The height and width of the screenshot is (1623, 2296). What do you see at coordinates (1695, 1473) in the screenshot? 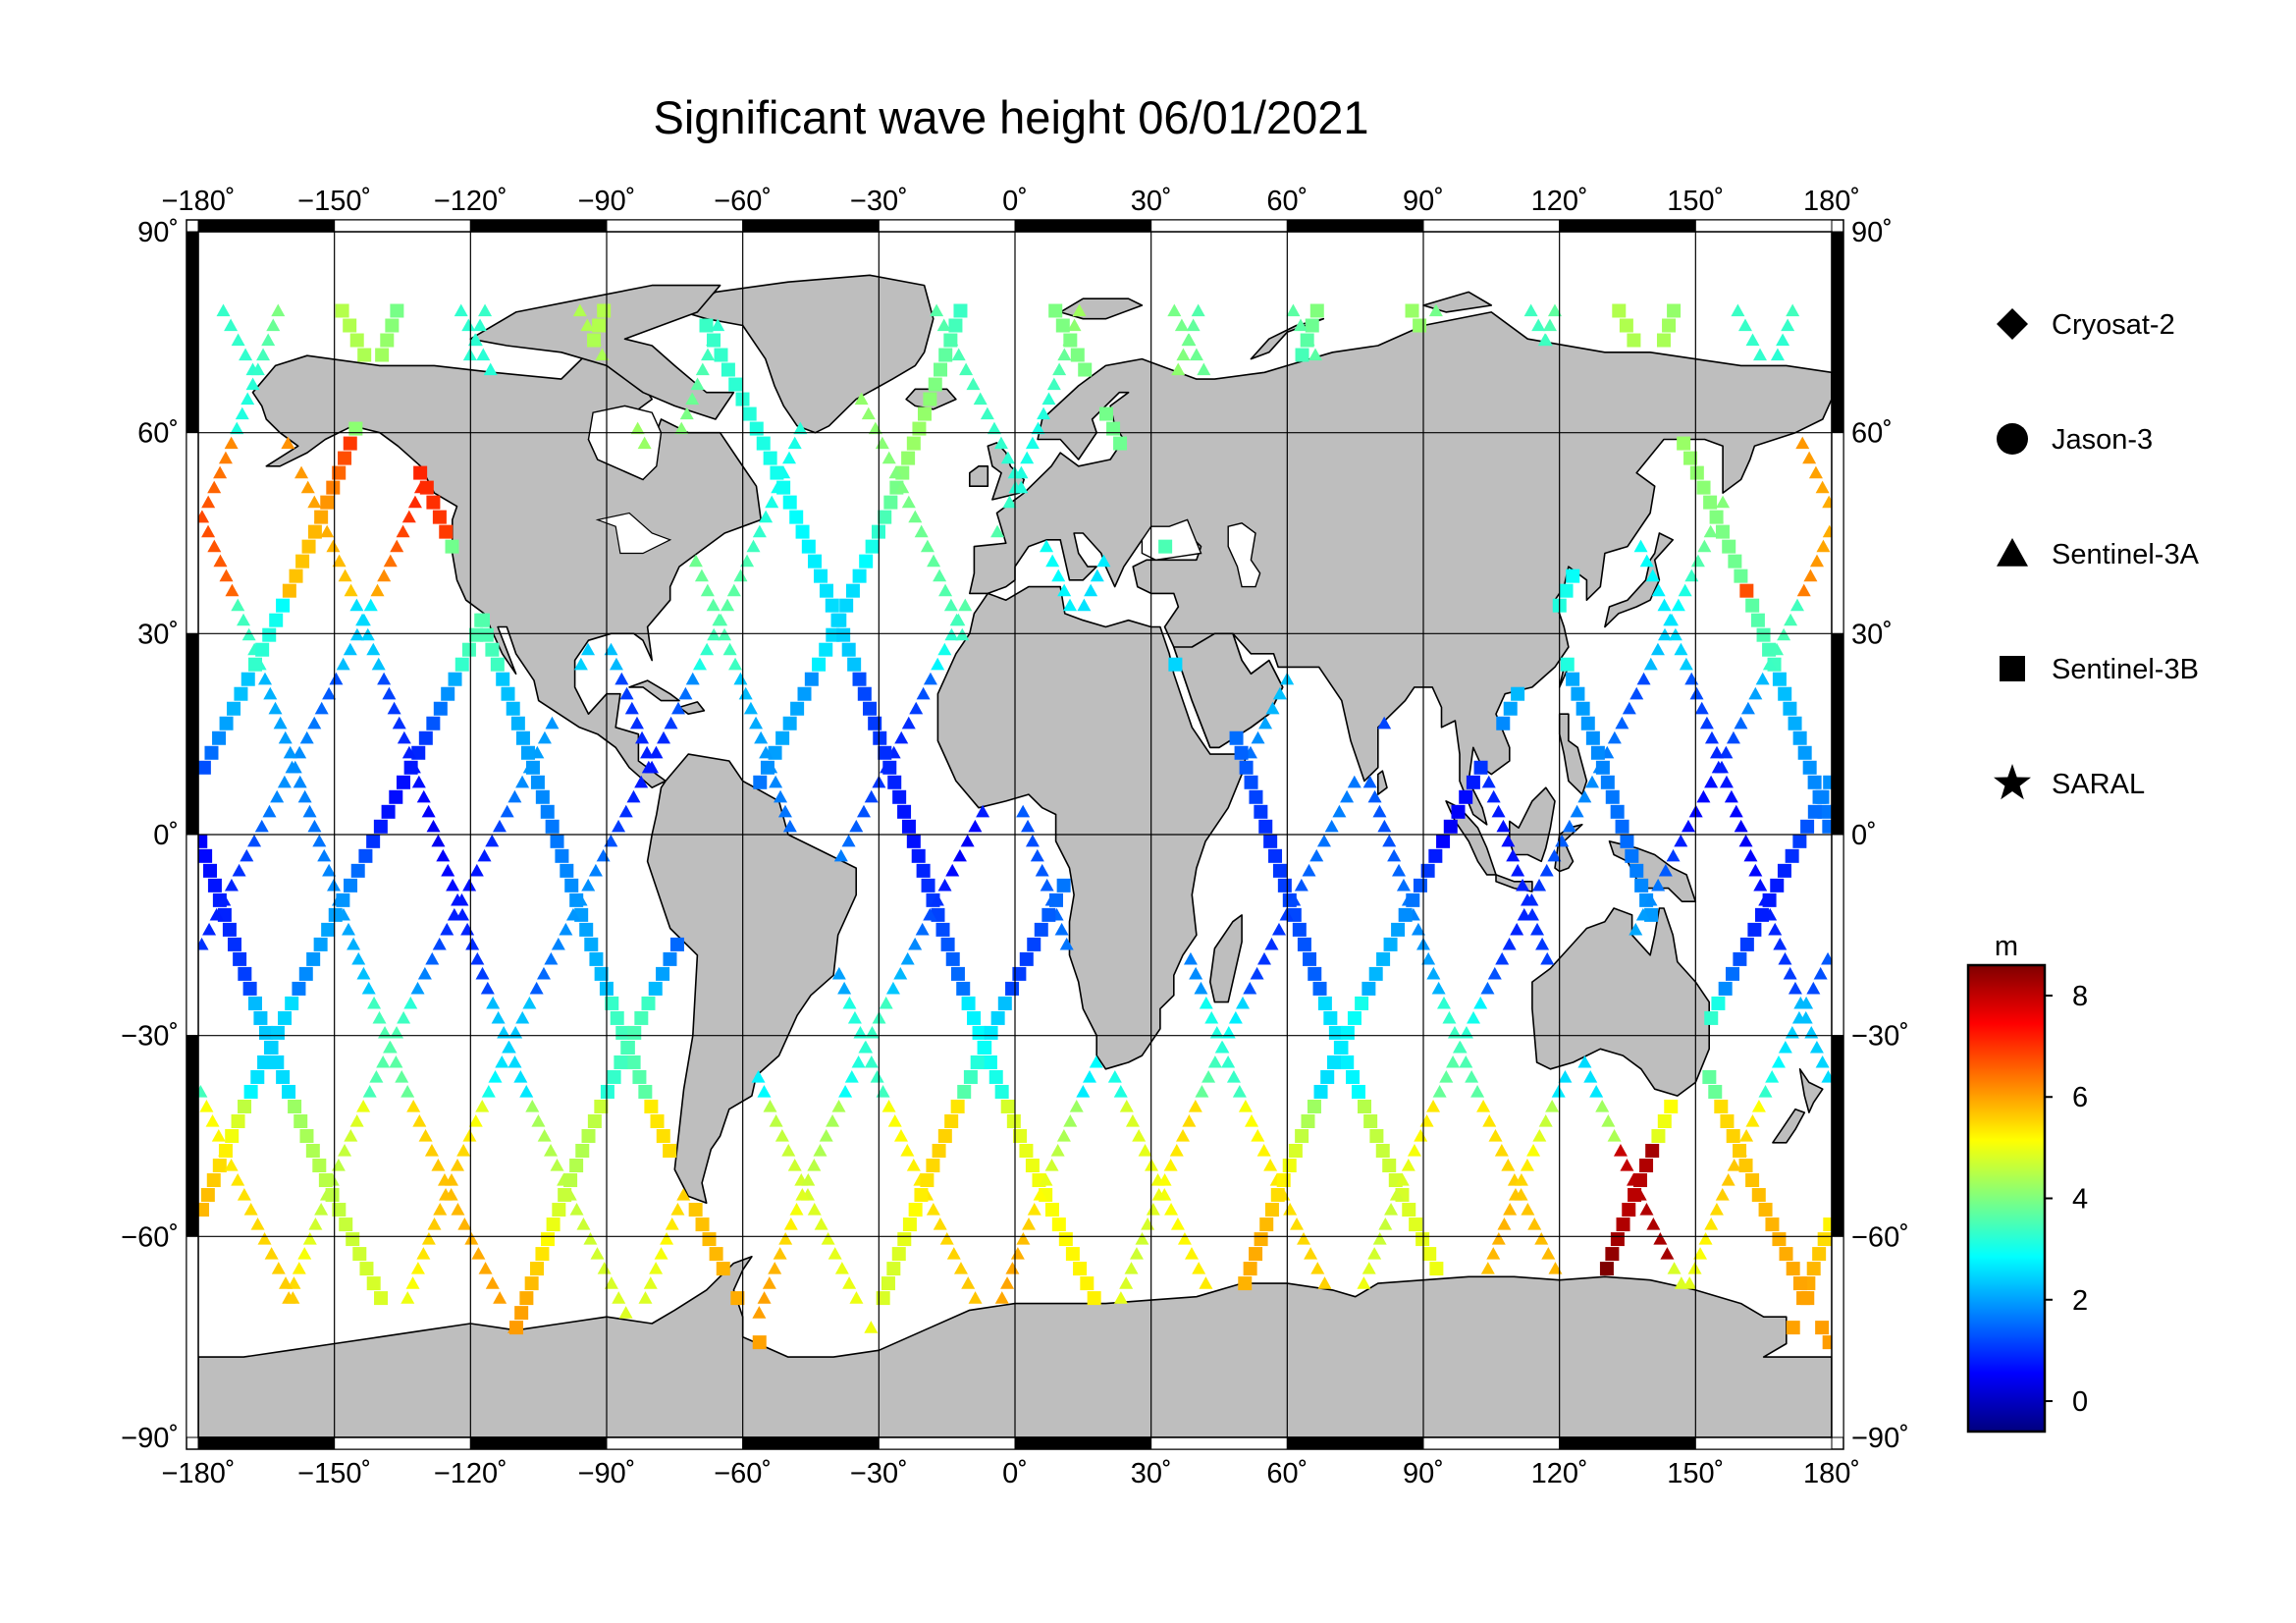
I see `lon-tick-label: 150˚` at bounding box center [1695, 1473].